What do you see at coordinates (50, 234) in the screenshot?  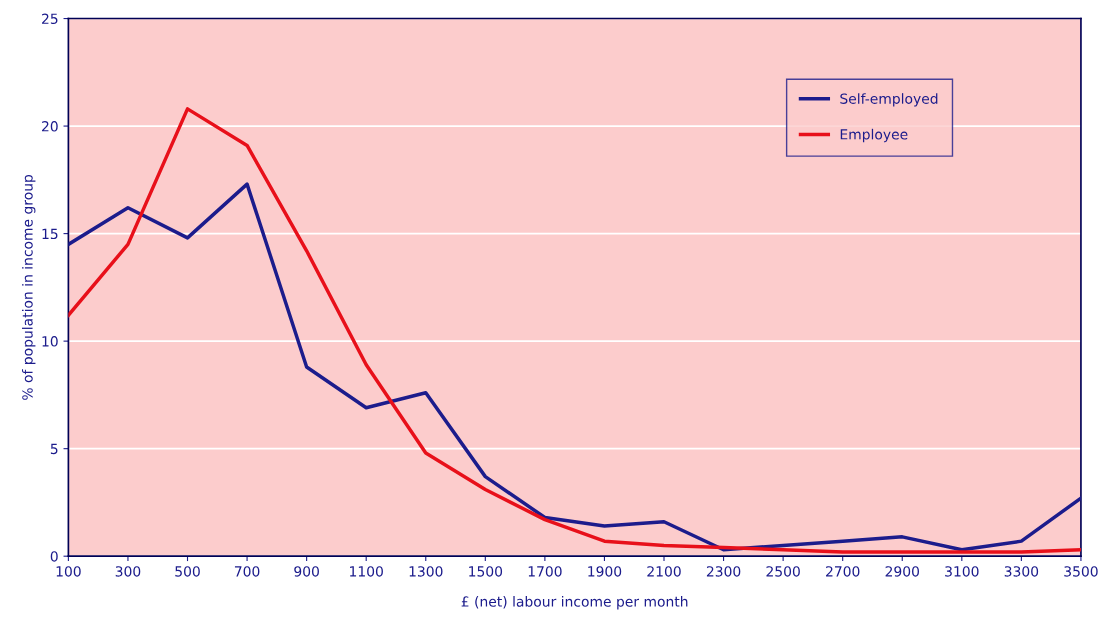 I see `y-tick-label: 15` at bounding box center [50, 234].